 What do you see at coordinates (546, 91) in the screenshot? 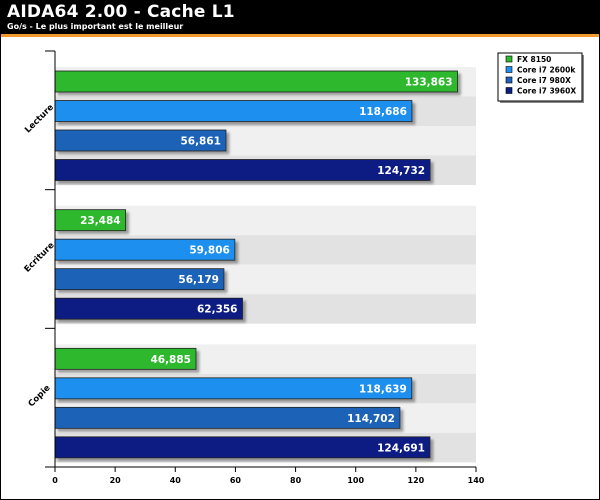
I see `legend-entry: Core i7 3960X` at bounding box center [546, 91].